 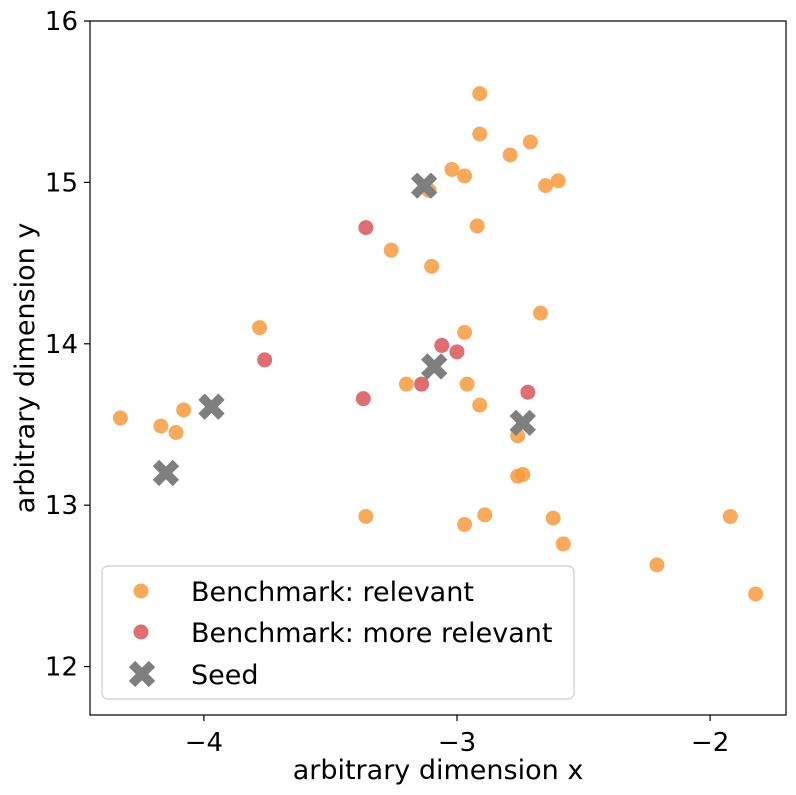 I want to click on legend-box, so click(x=338, y=632).